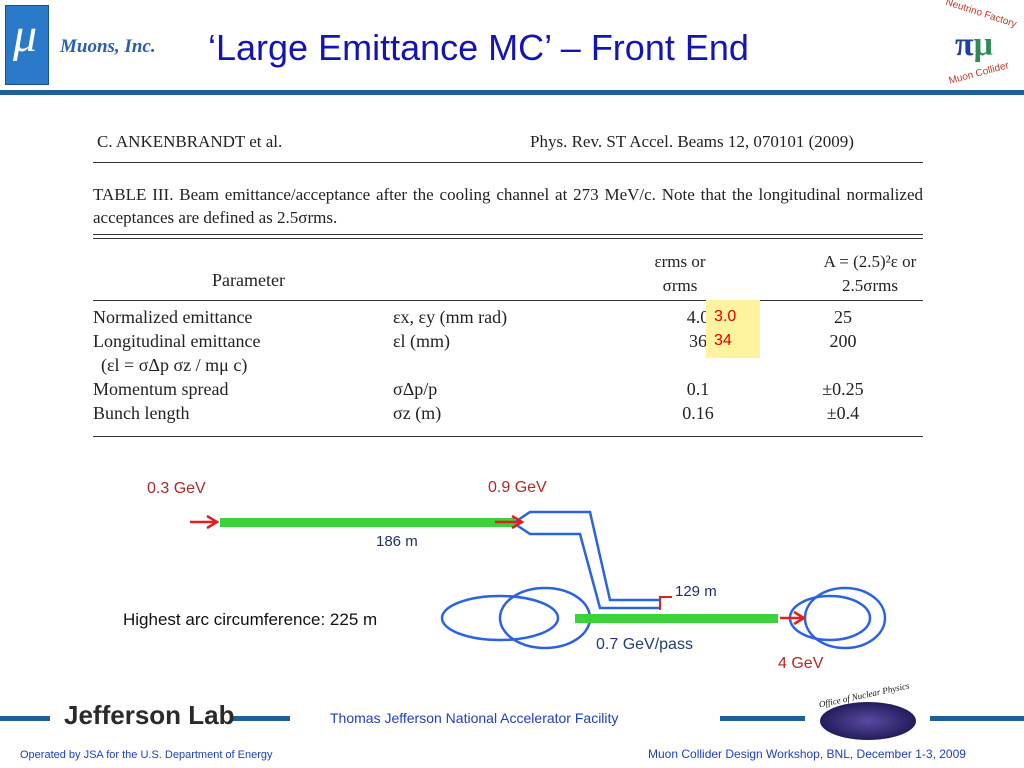 This screenshot has height=768, width=1024. I want to click on logo-box, so click(27, 45).